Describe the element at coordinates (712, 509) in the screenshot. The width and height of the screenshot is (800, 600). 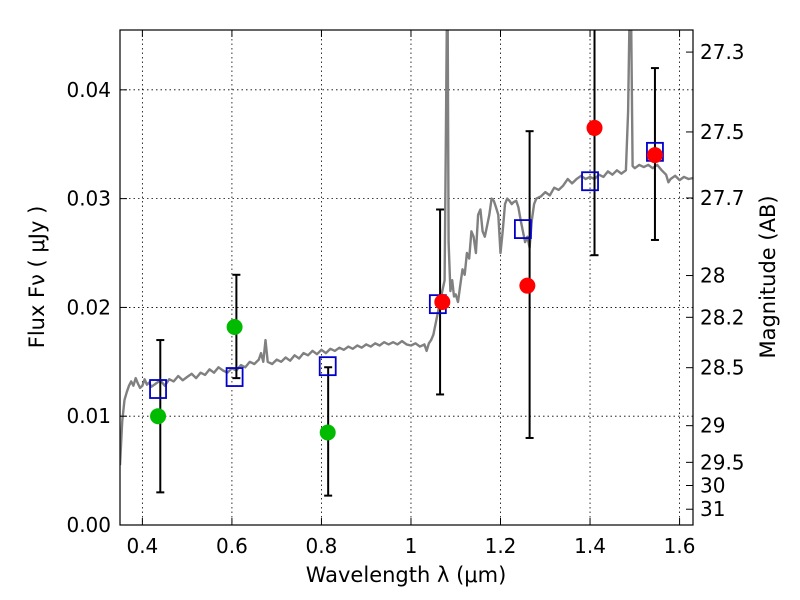
I see `right-tick-label: 31` at that location.